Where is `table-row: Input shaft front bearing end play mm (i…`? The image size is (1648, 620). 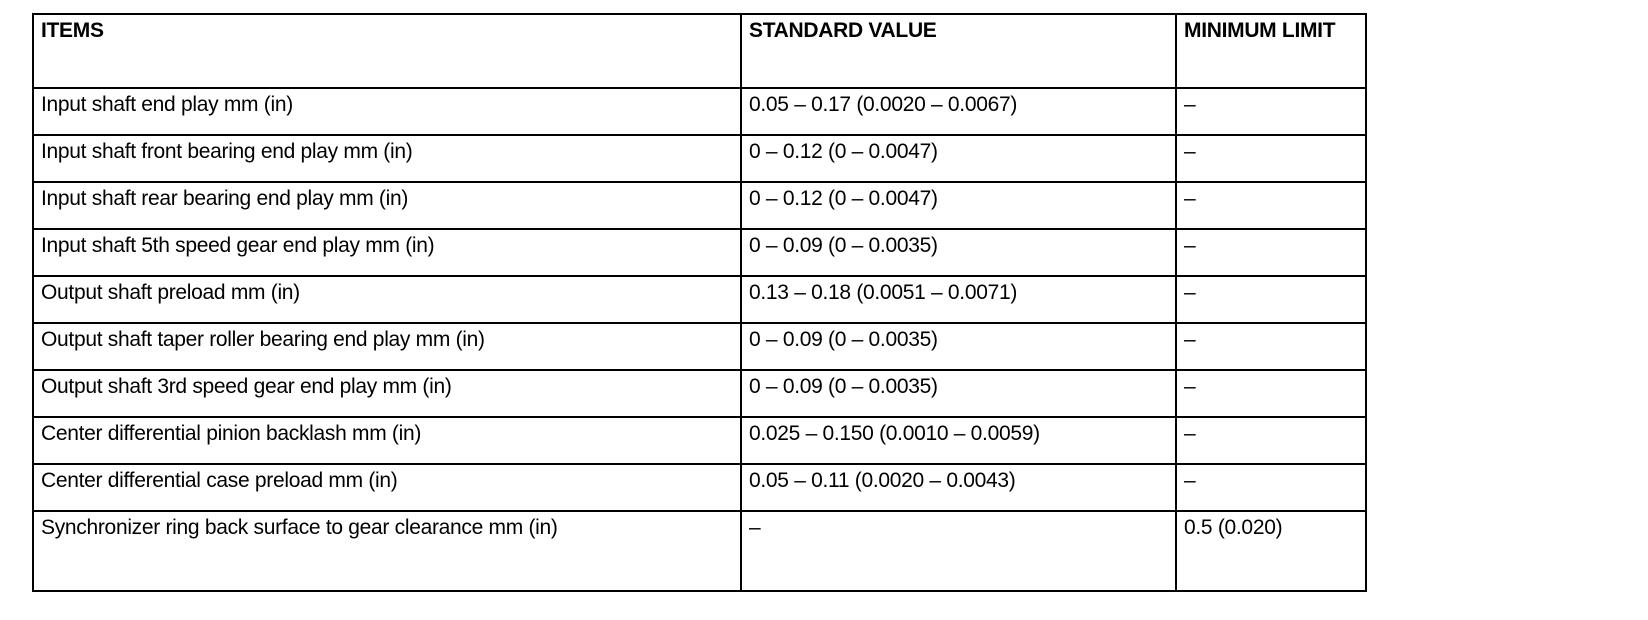
table-row: Input shaft front bearing end play mm (i… is located at coordinates (699, 158).